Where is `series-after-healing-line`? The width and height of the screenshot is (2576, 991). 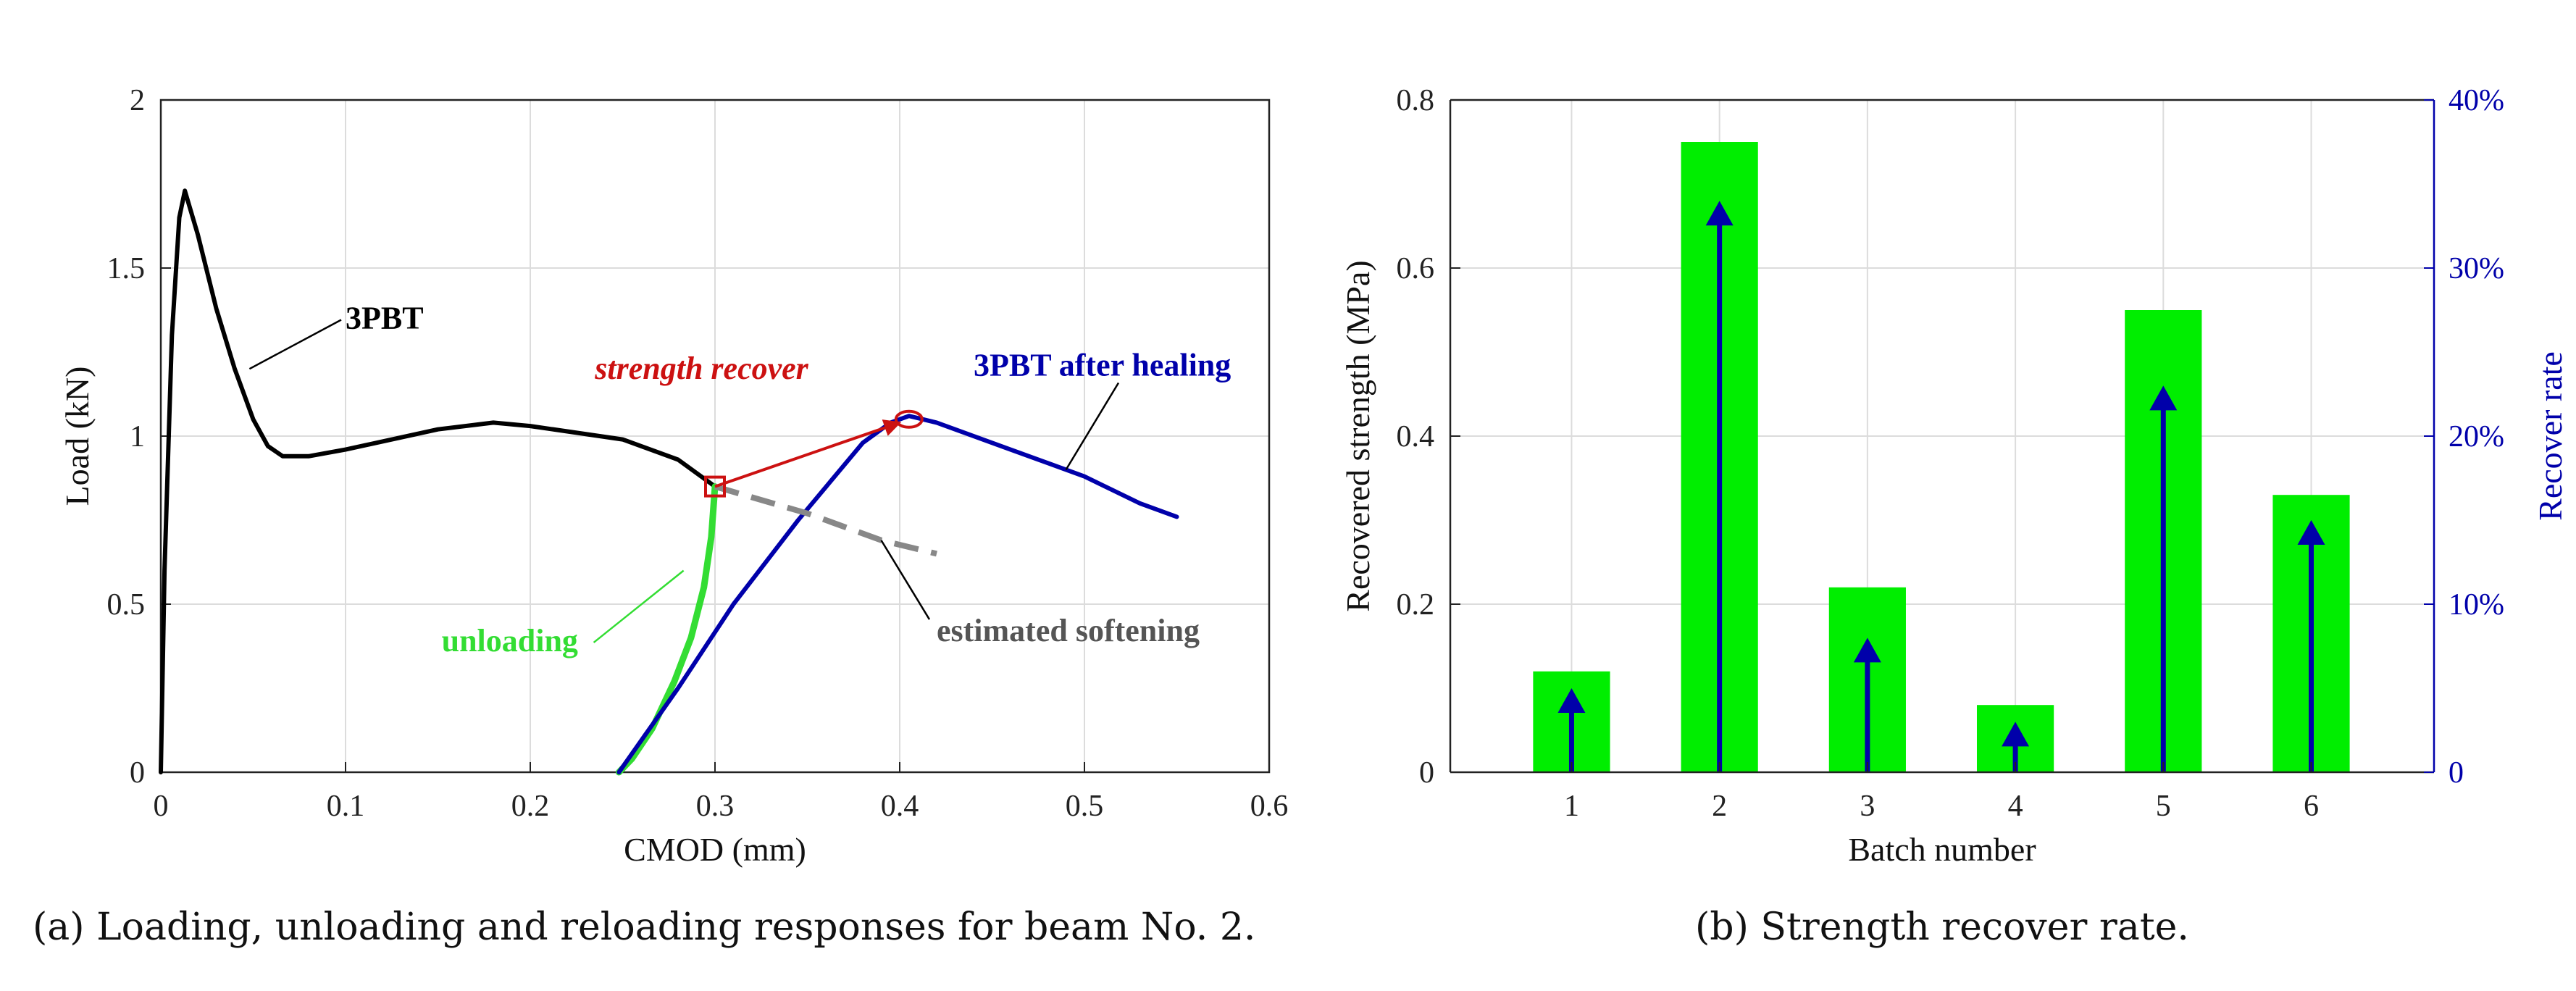 series-after-healing-line is located at coordinates (897, 594).